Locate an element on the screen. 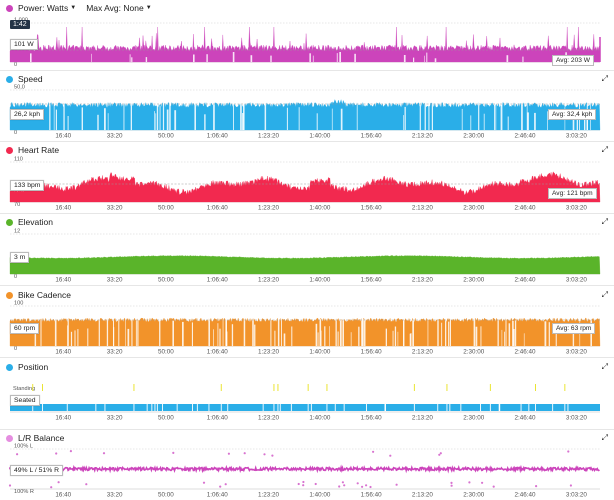 The width and height of the screenshot is (614, 500). power-readout: 101 W is located at coordinates (24, 44).